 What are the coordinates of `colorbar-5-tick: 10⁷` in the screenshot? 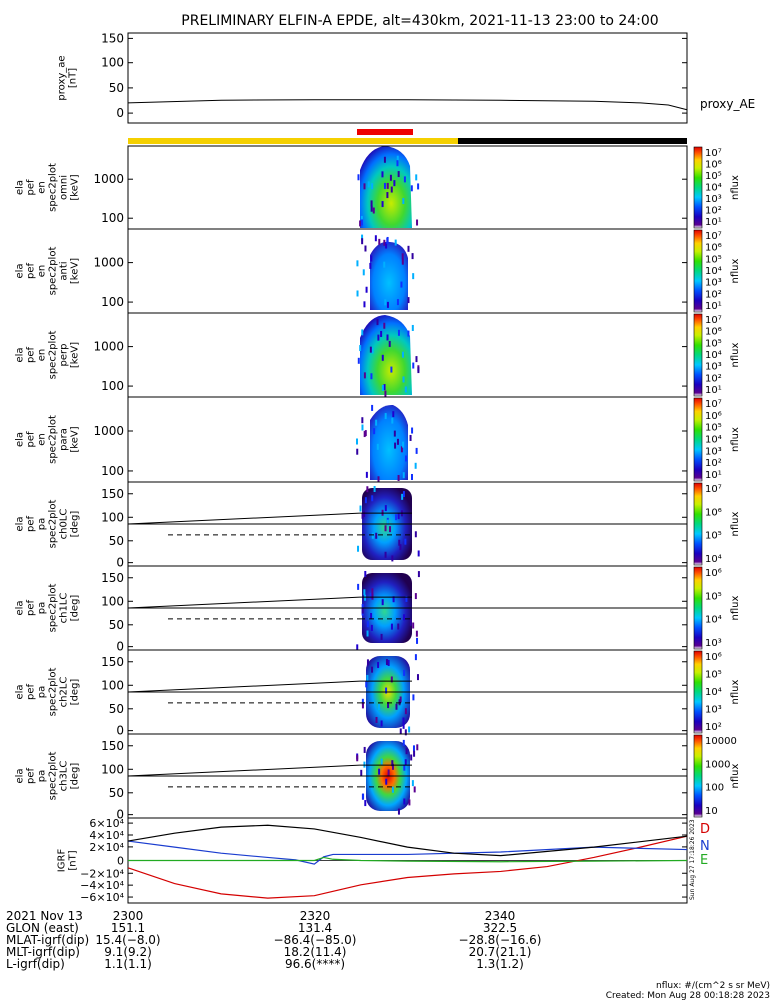 It's located at (713, 489).